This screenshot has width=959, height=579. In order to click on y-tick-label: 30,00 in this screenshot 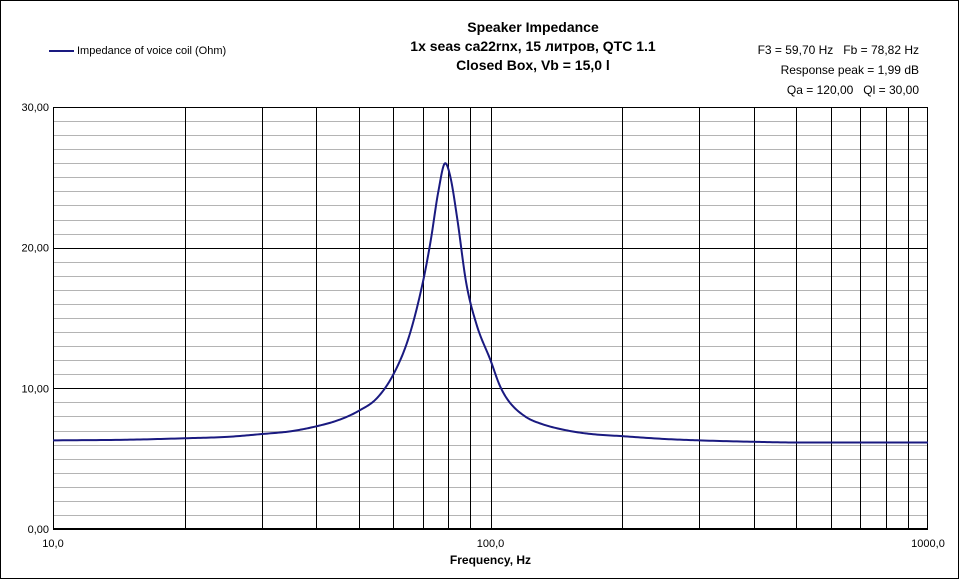, I will do `click(35, 108)`.